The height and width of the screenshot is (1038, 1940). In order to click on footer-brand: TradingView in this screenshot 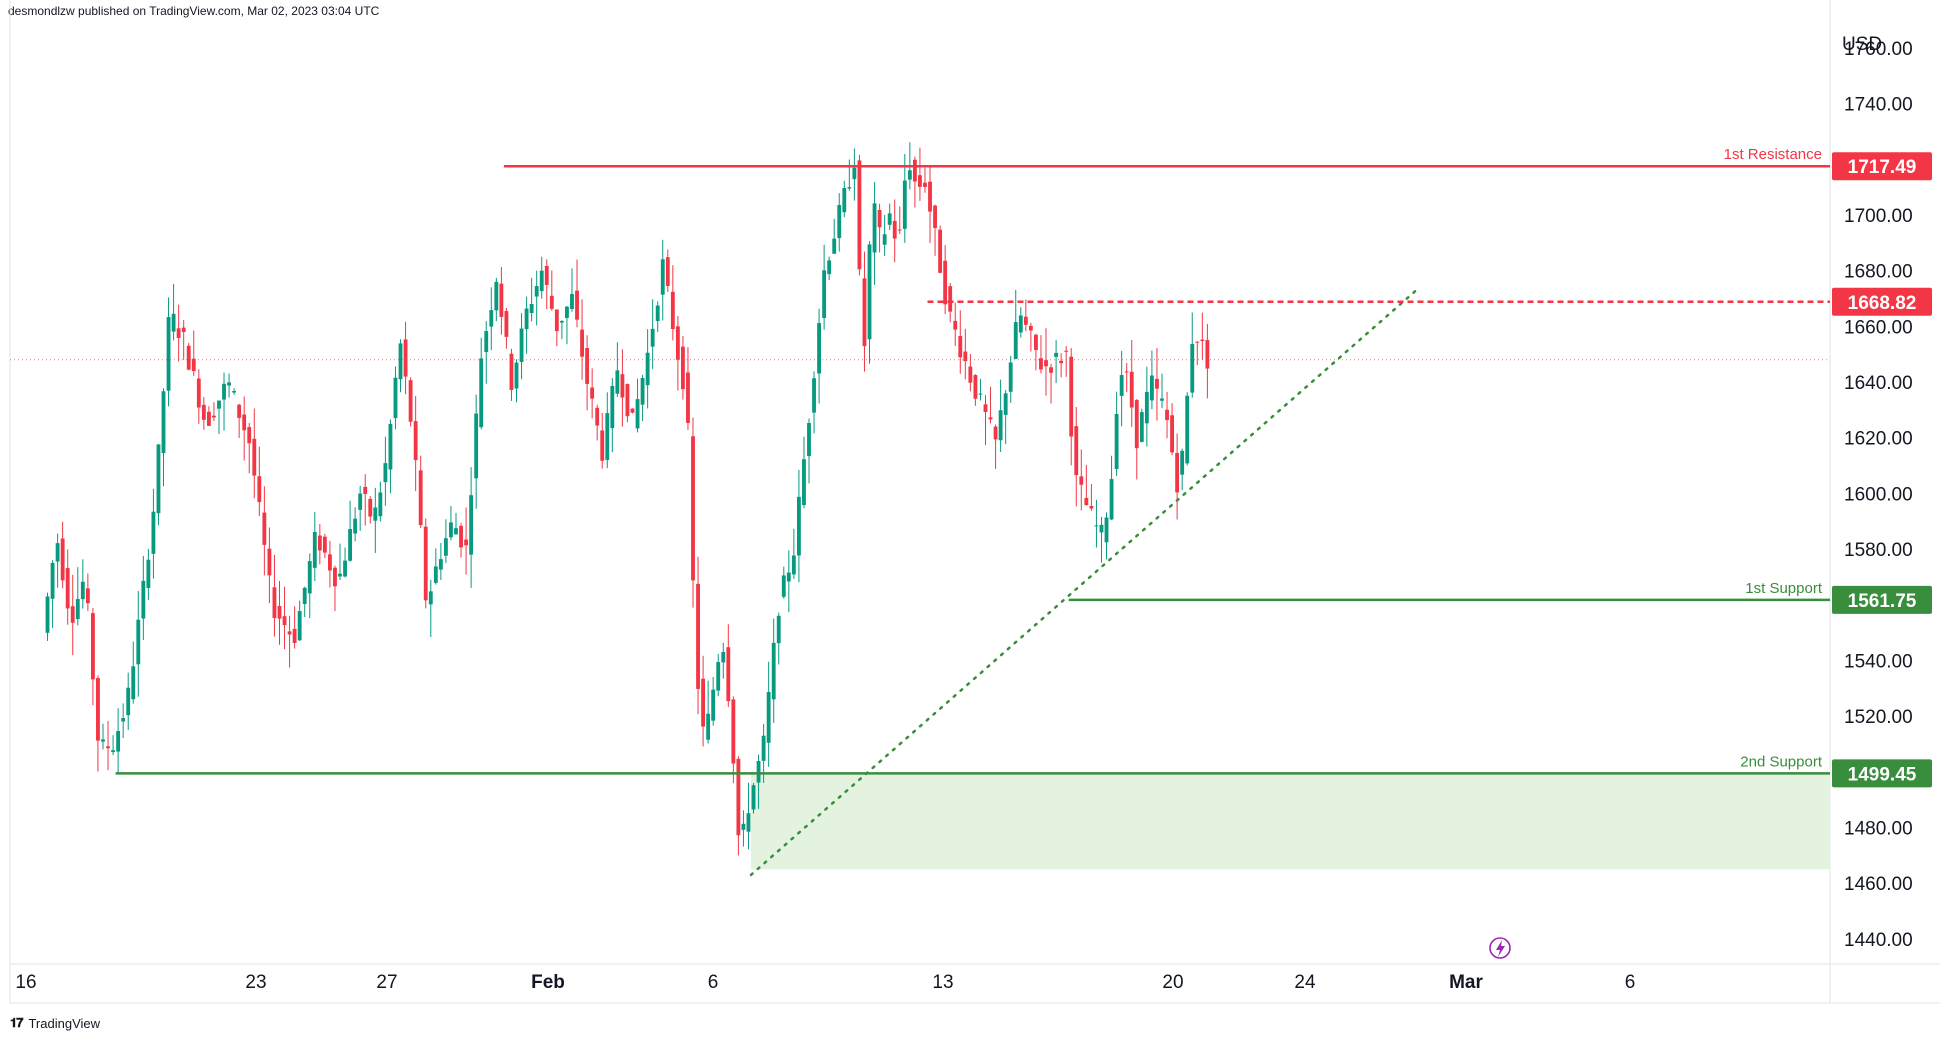, I will do `click(64, 1023)`.